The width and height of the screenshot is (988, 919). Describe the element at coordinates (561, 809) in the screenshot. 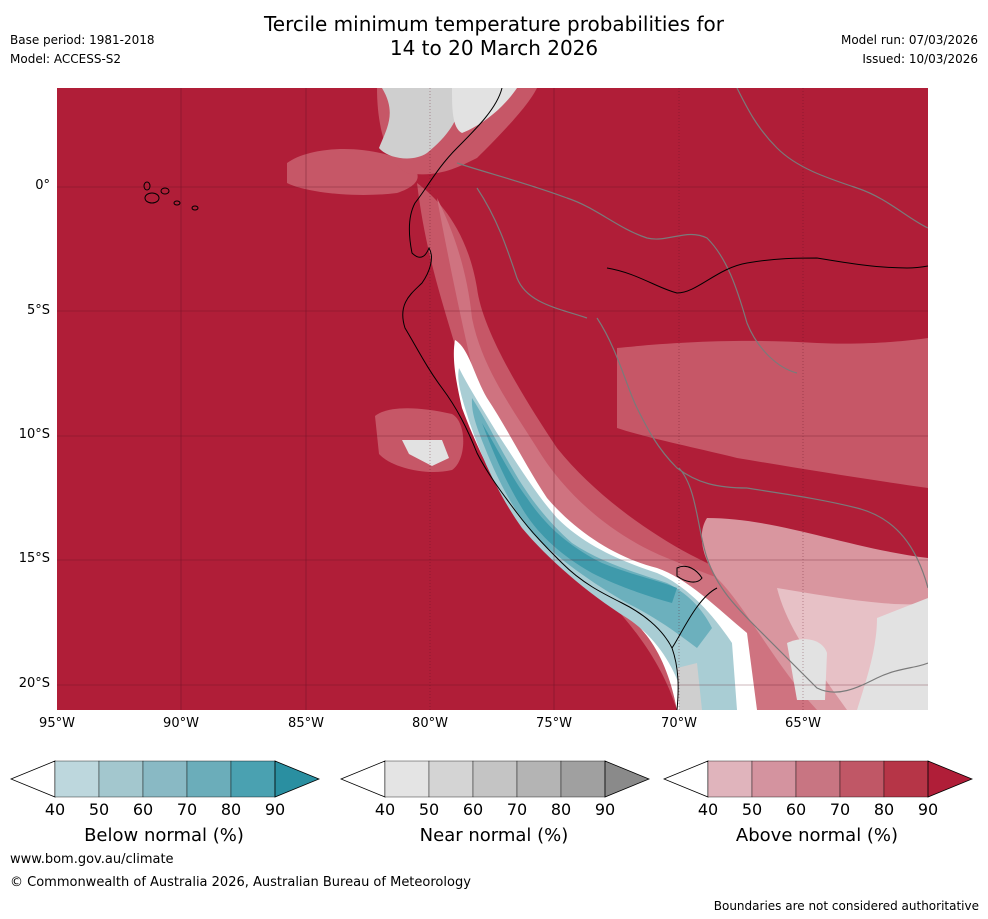

I see `near-tick-label: 80` at that location.